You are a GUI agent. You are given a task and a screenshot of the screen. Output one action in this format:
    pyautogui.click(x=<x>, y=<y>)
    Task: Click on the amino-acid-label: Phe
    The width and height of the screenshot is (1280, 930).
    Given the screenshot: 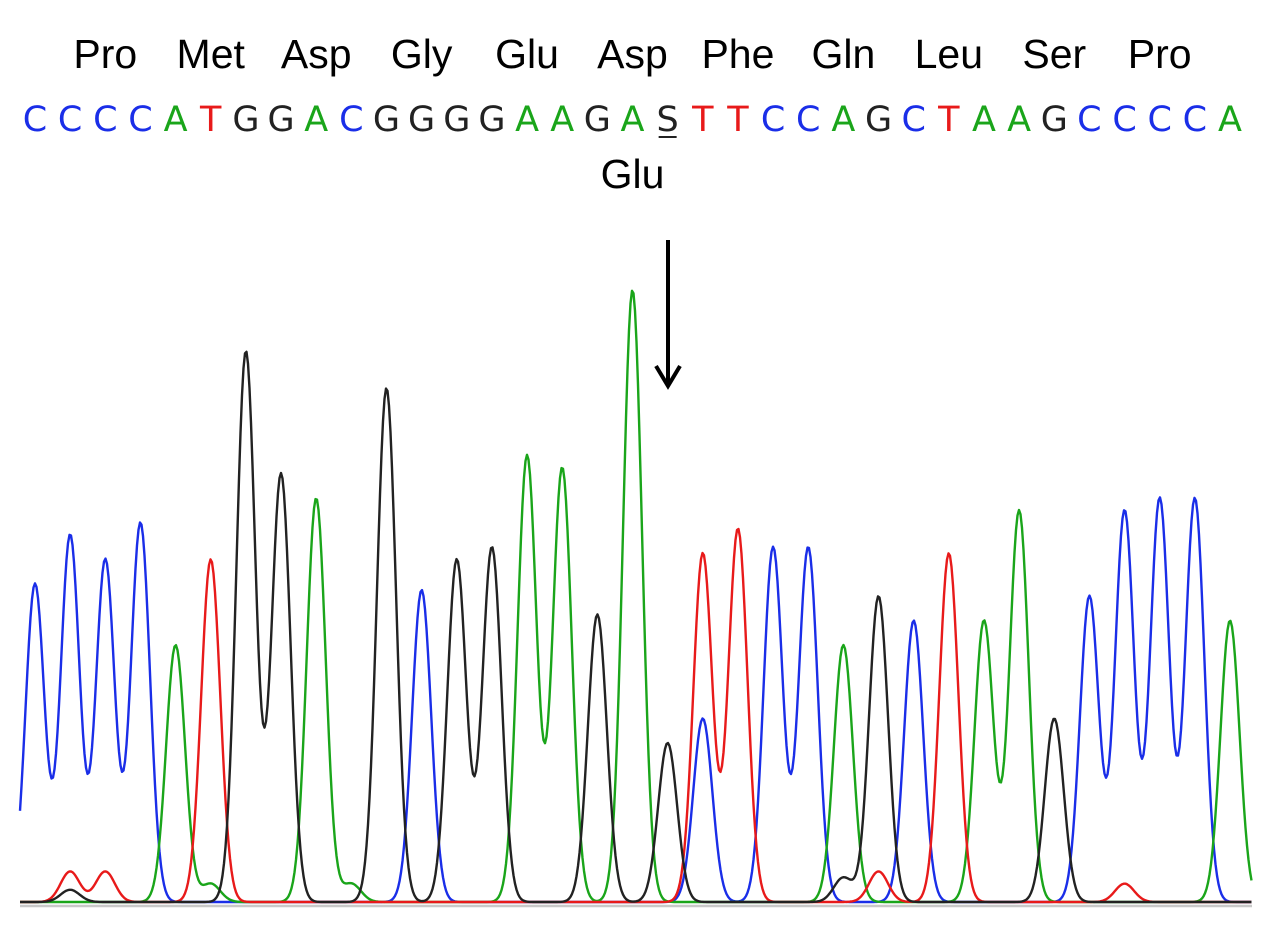 What is the action you would take?
    pyautogui.click(x=737, y=54)
    